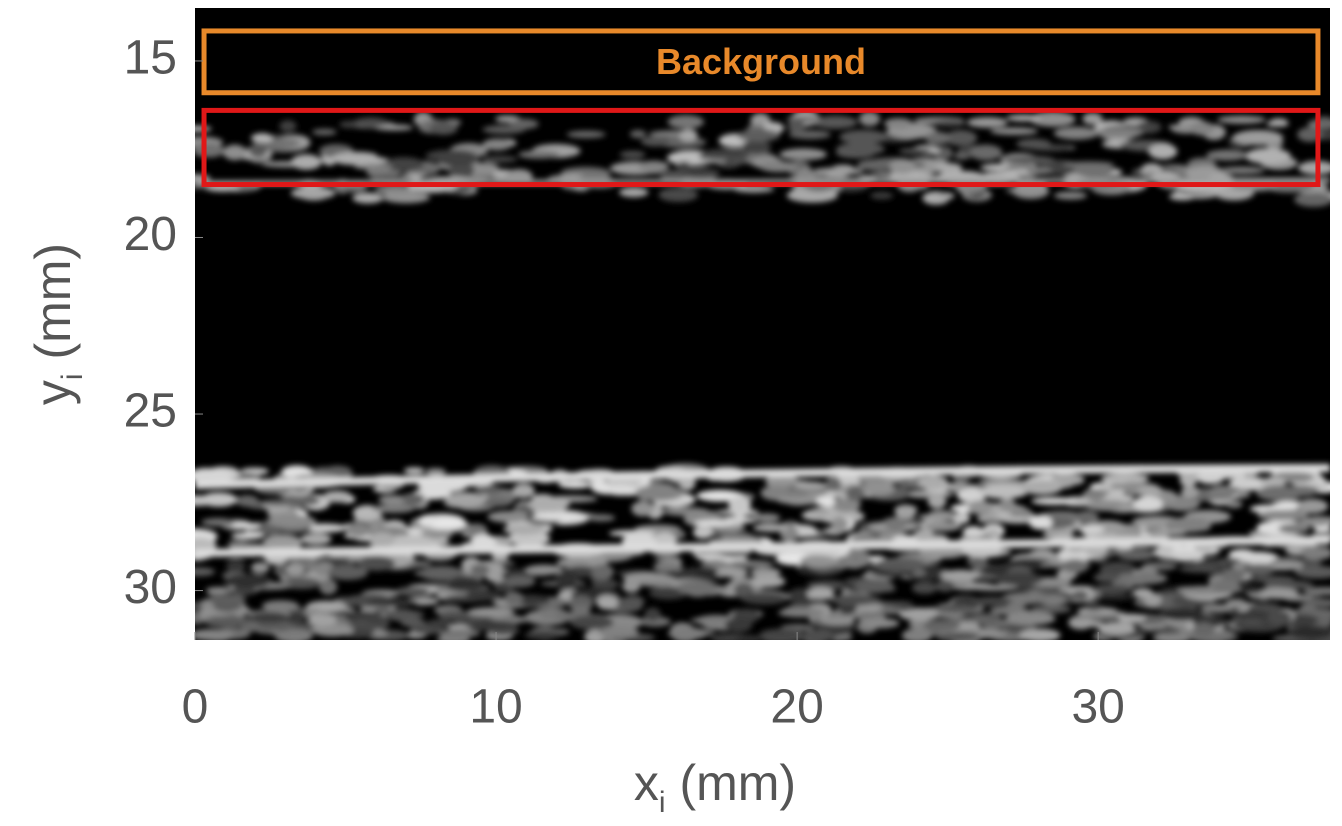 This screenshot has height=826, width=1342. I want to click on x-tick-label: 20, so click(796, 707).